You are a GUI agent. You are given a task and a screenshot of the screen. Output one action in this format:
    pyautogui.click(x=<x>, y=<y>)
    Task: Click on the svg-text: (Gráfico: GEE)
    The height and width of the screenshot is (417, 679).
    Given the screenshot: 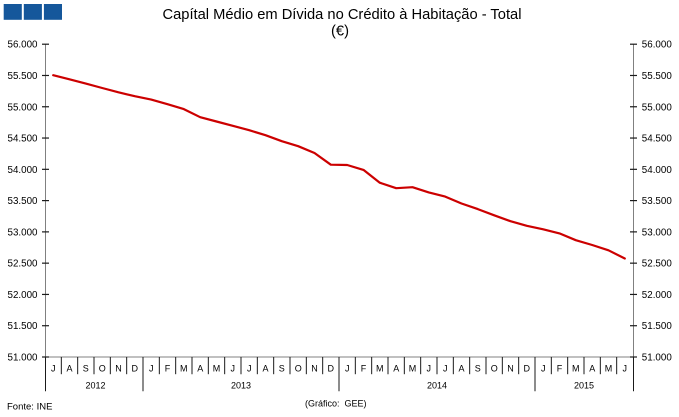 What is the action you would take?
    pyautogui.click(x=336, y=404)
    